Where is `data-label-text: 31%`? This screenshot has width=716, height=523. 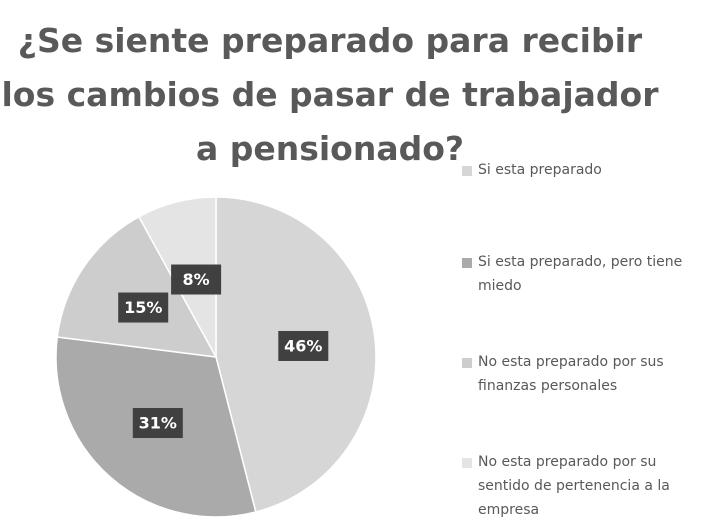 data-label-text: 31% is located at coordinates (158, 423).